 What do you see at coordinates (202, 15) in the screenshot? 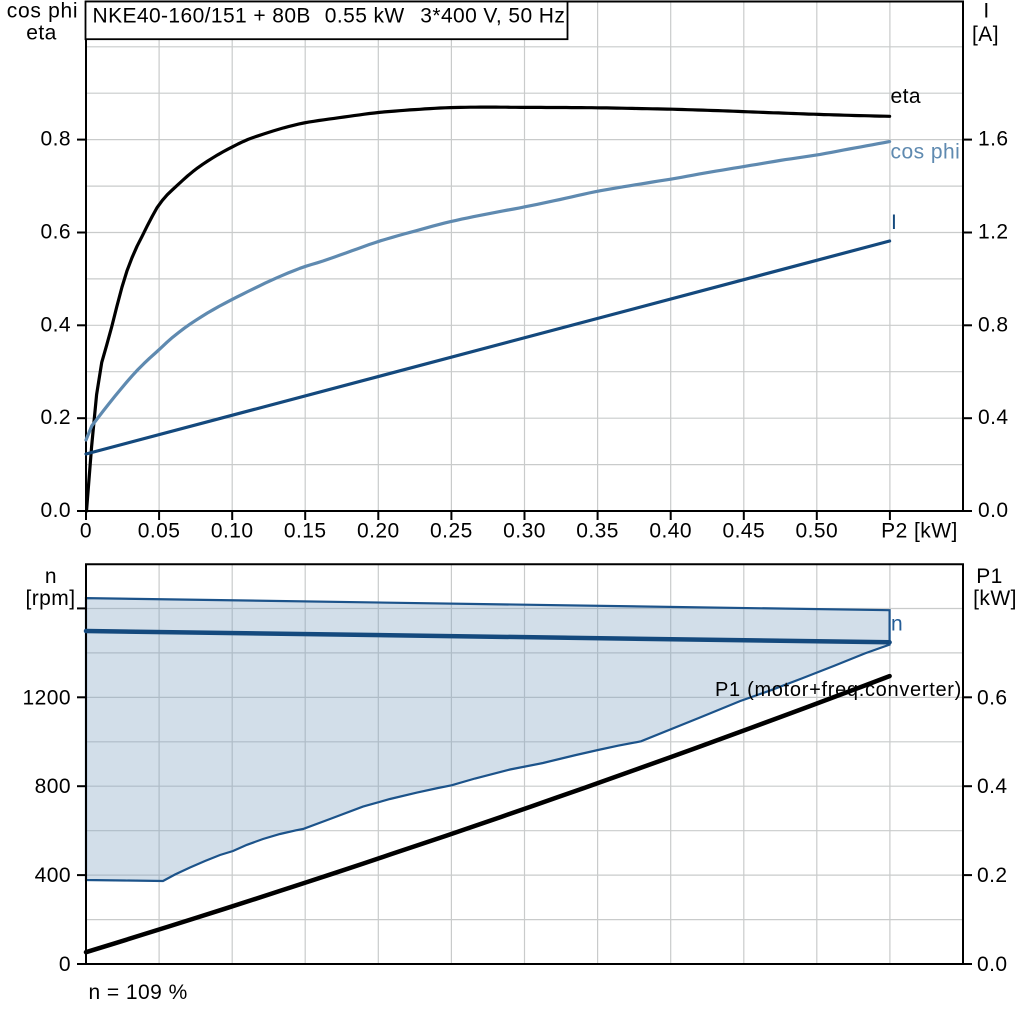
I see `svg-text: NKE40-160/151 + 80B` at bounding box center [202, 15].